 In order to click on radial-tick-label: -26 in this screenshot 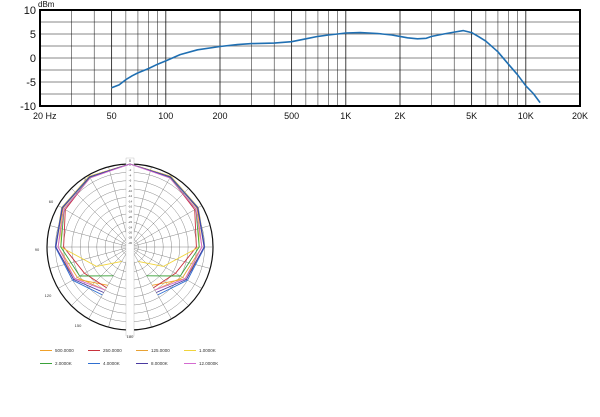, I will do `click(130, 232)`.